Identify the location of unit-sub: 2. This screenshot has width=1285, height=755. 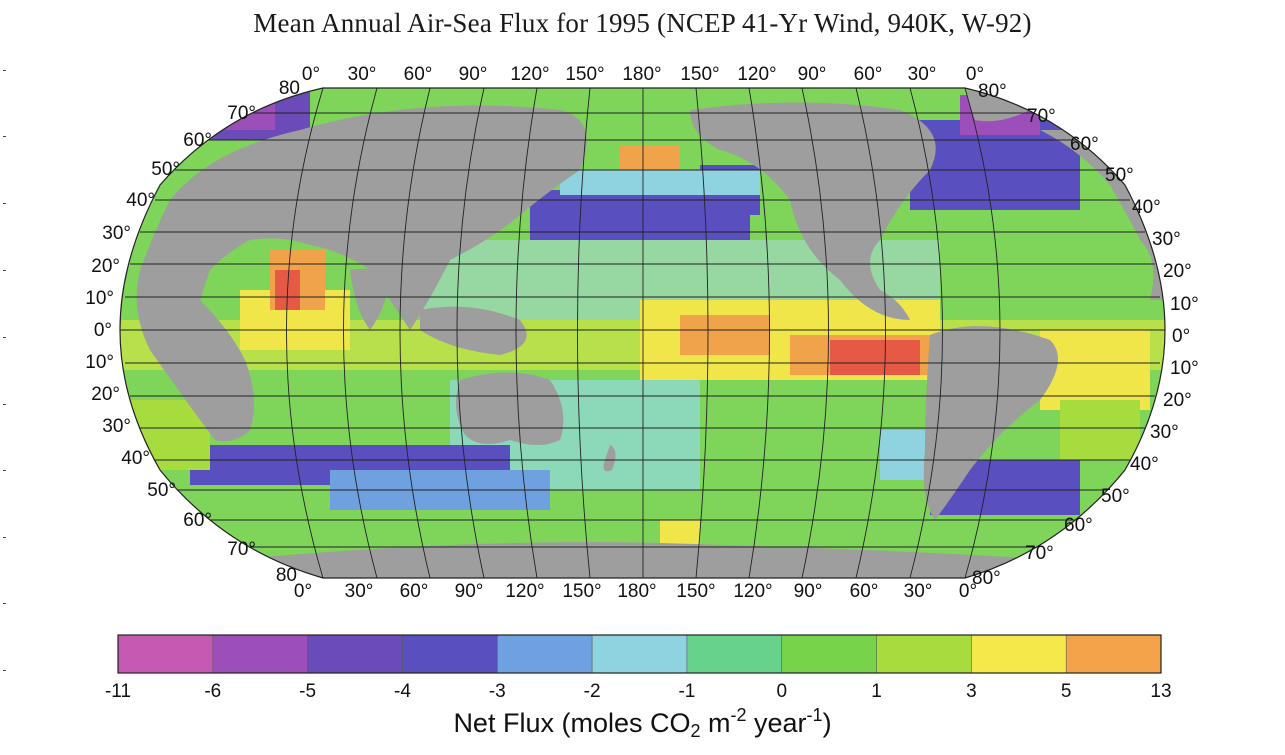
(695, 731).